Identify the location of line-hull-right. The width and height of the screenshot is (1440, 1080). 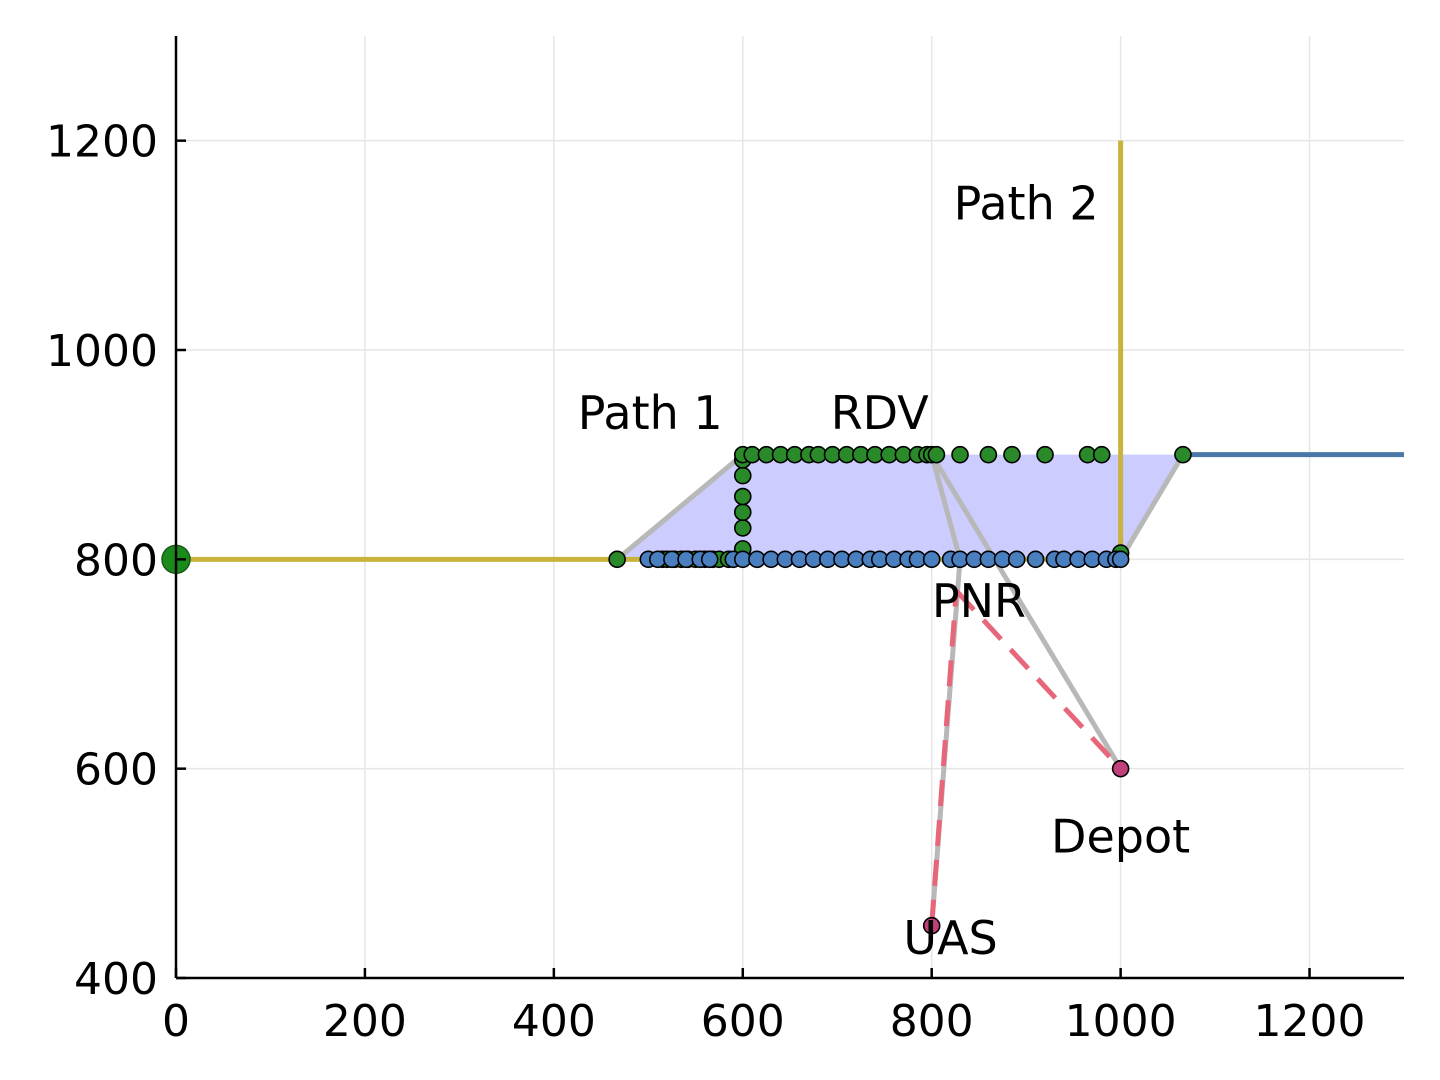
(1152, 507).